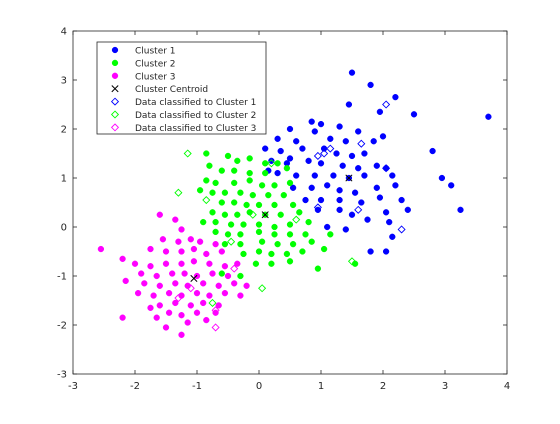 The height and width of the screenshot is (424, 560). Describe the element at coordinates (155, 77) in the screenshot. I see `legend-entry-label: Cluster 3` at that location.